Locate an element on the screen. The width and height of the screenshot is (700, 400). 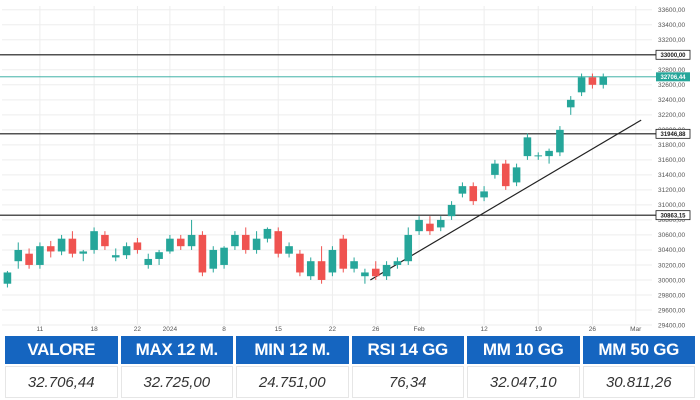
x-tick-label: 12 is located at coordinates (484, 329).